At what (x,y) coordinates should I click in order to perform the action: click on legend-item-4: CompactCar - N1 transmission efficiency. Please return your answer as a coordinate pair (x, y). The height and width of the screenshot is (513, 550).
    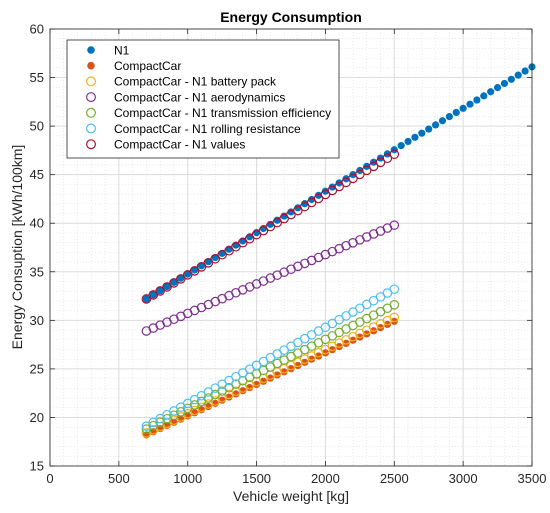
    Looking at the image, I should click on (208, 113).